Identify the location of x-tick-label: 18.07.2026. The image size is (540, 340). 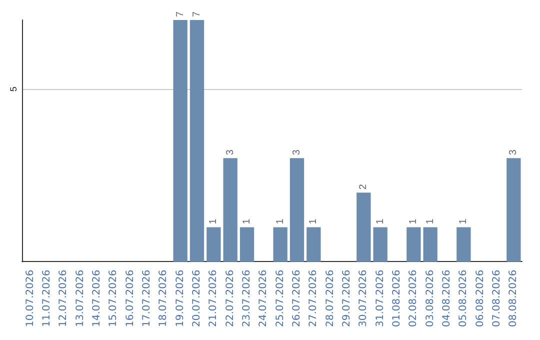
(164, 299).